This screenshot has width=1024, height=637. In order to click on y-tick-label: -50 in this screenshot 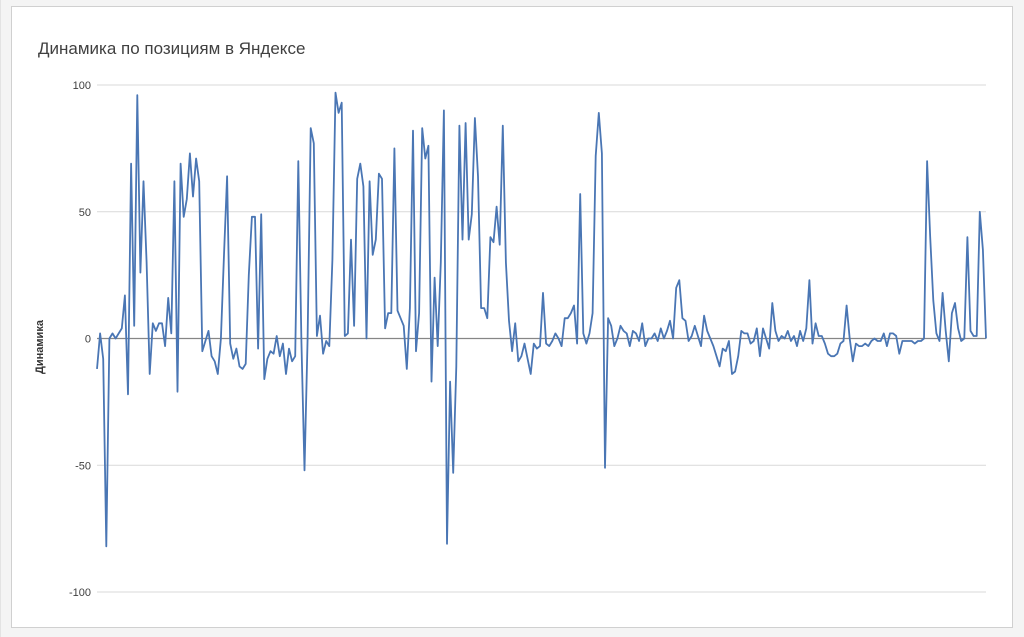, I will do `click(83, 466)`.